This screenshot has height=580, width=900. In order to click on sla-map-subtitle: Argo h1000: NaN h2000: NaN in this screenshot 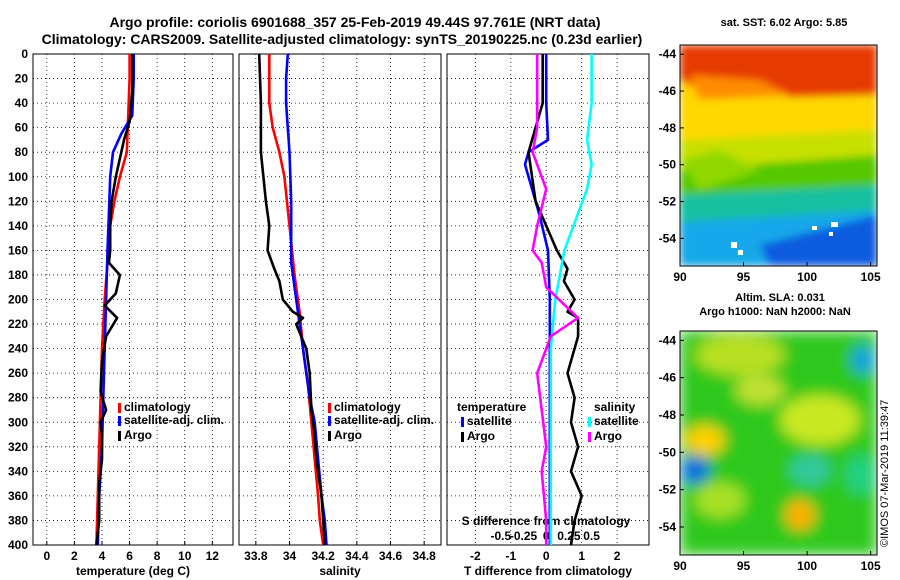, I will do `click(775, 312)`.